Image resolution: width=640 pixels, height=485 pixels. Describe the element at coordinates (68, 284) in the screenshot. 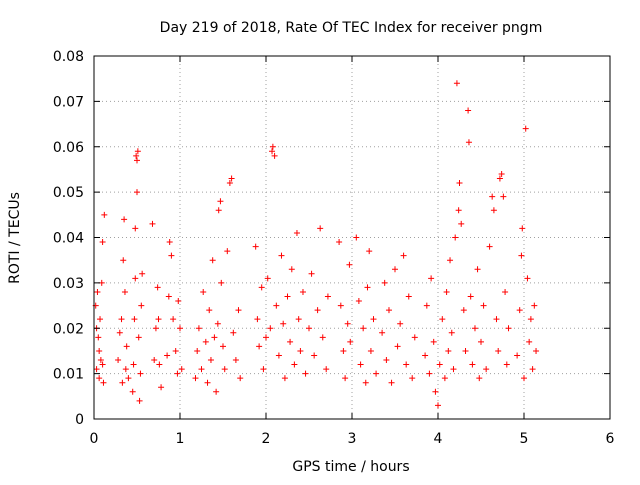

I see `y-tick-label: 0.03` at that location.